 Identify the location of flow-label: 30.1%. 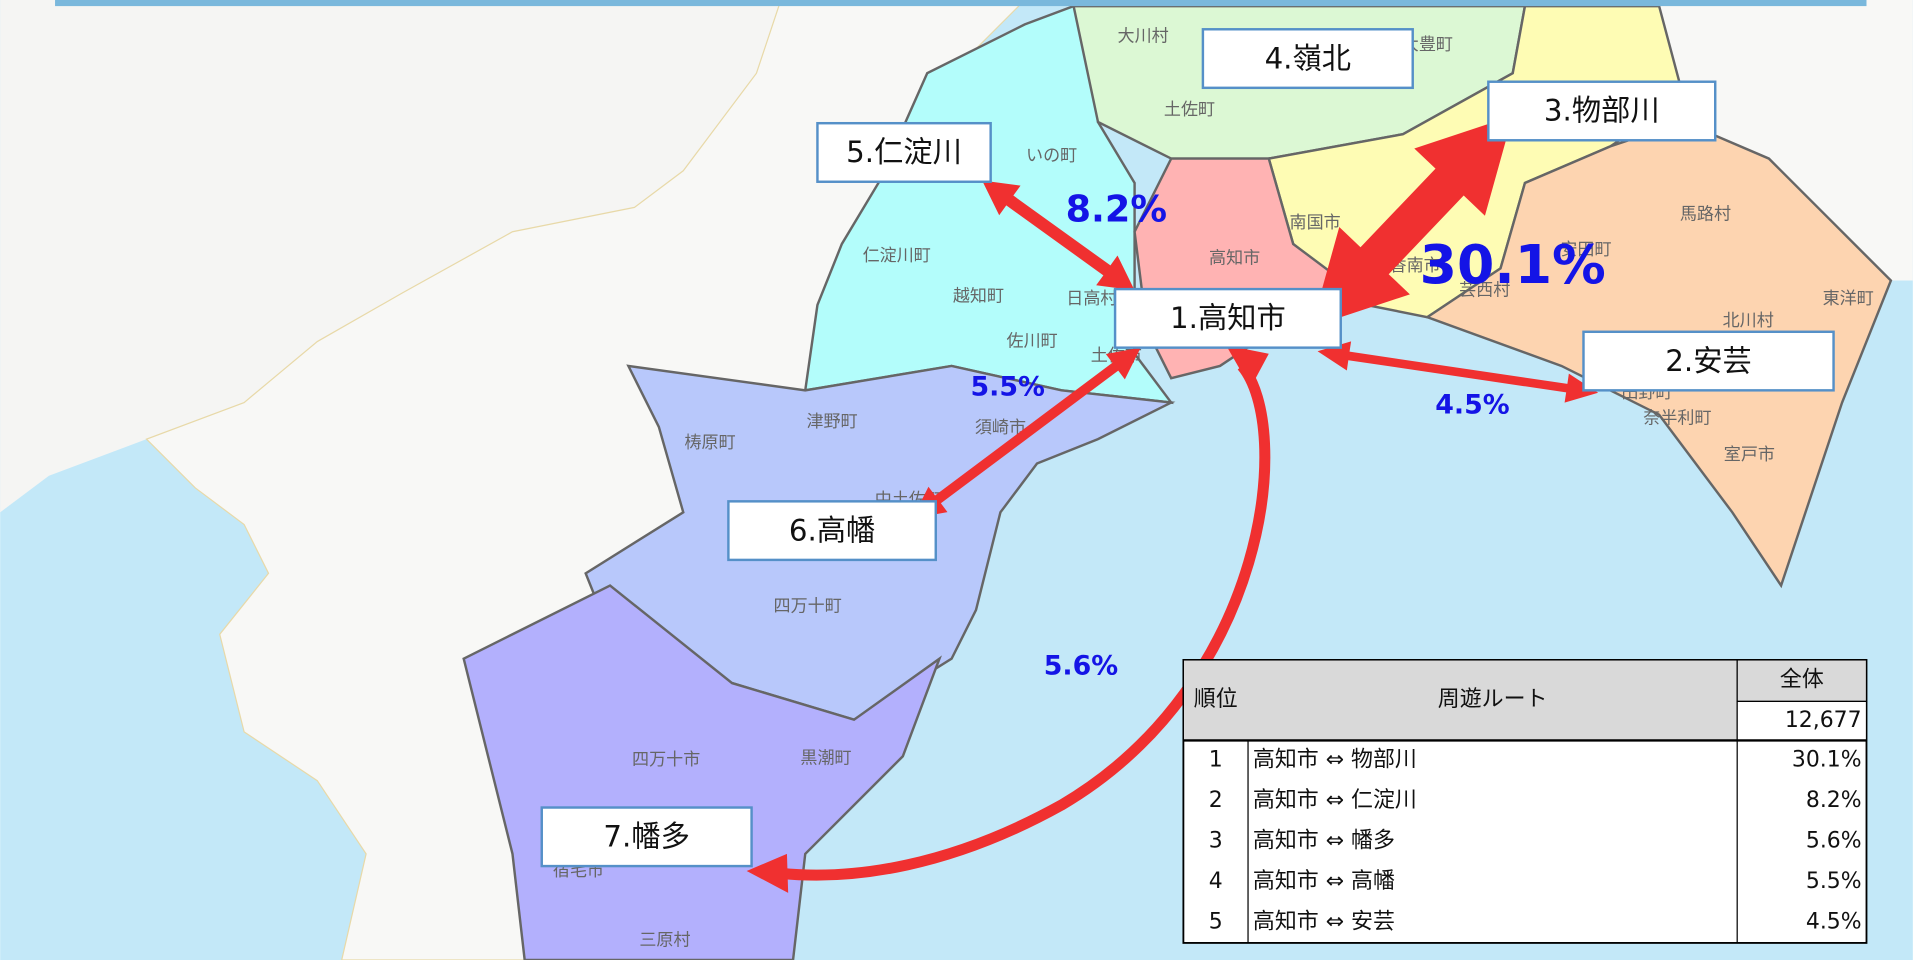
(1513, 264).